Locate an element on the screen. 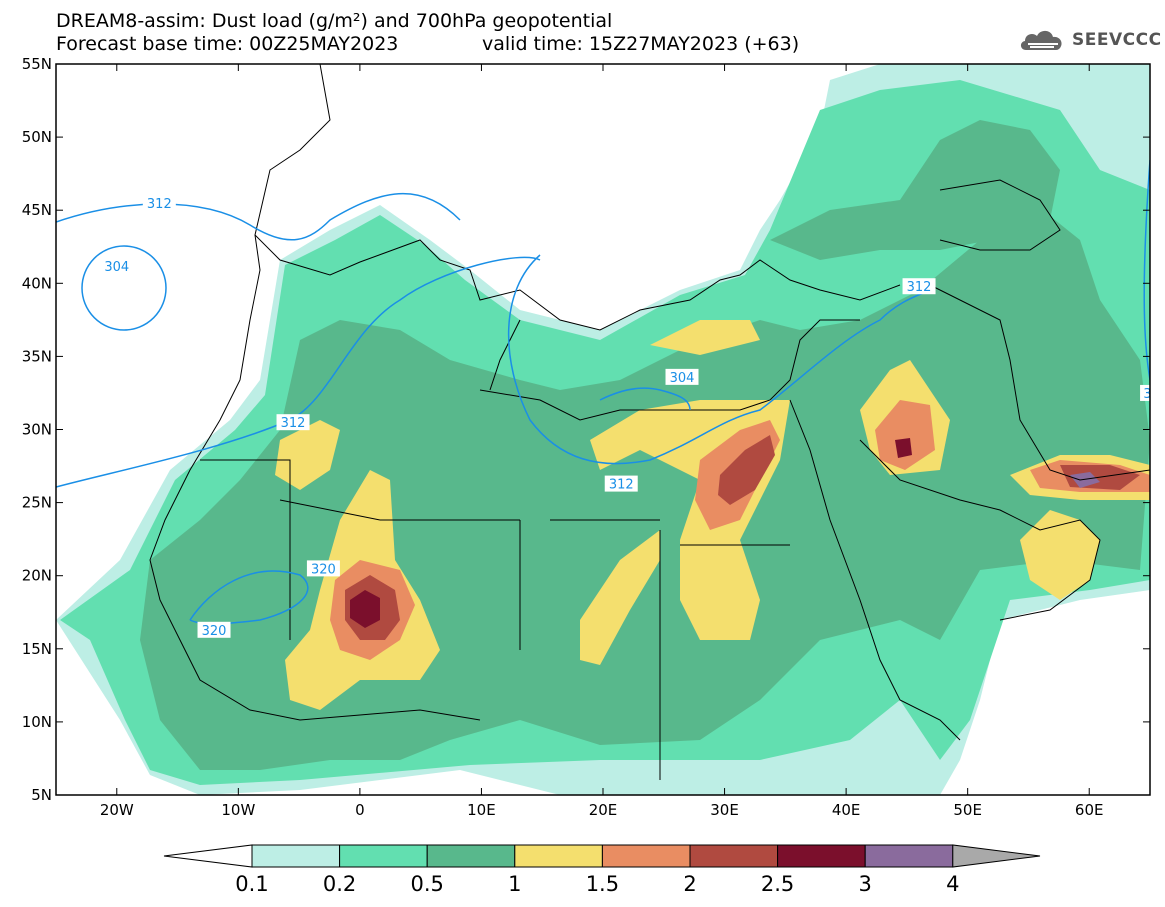  seevccc-logo: SEEVCCC is located at coordinates (1090, 40).